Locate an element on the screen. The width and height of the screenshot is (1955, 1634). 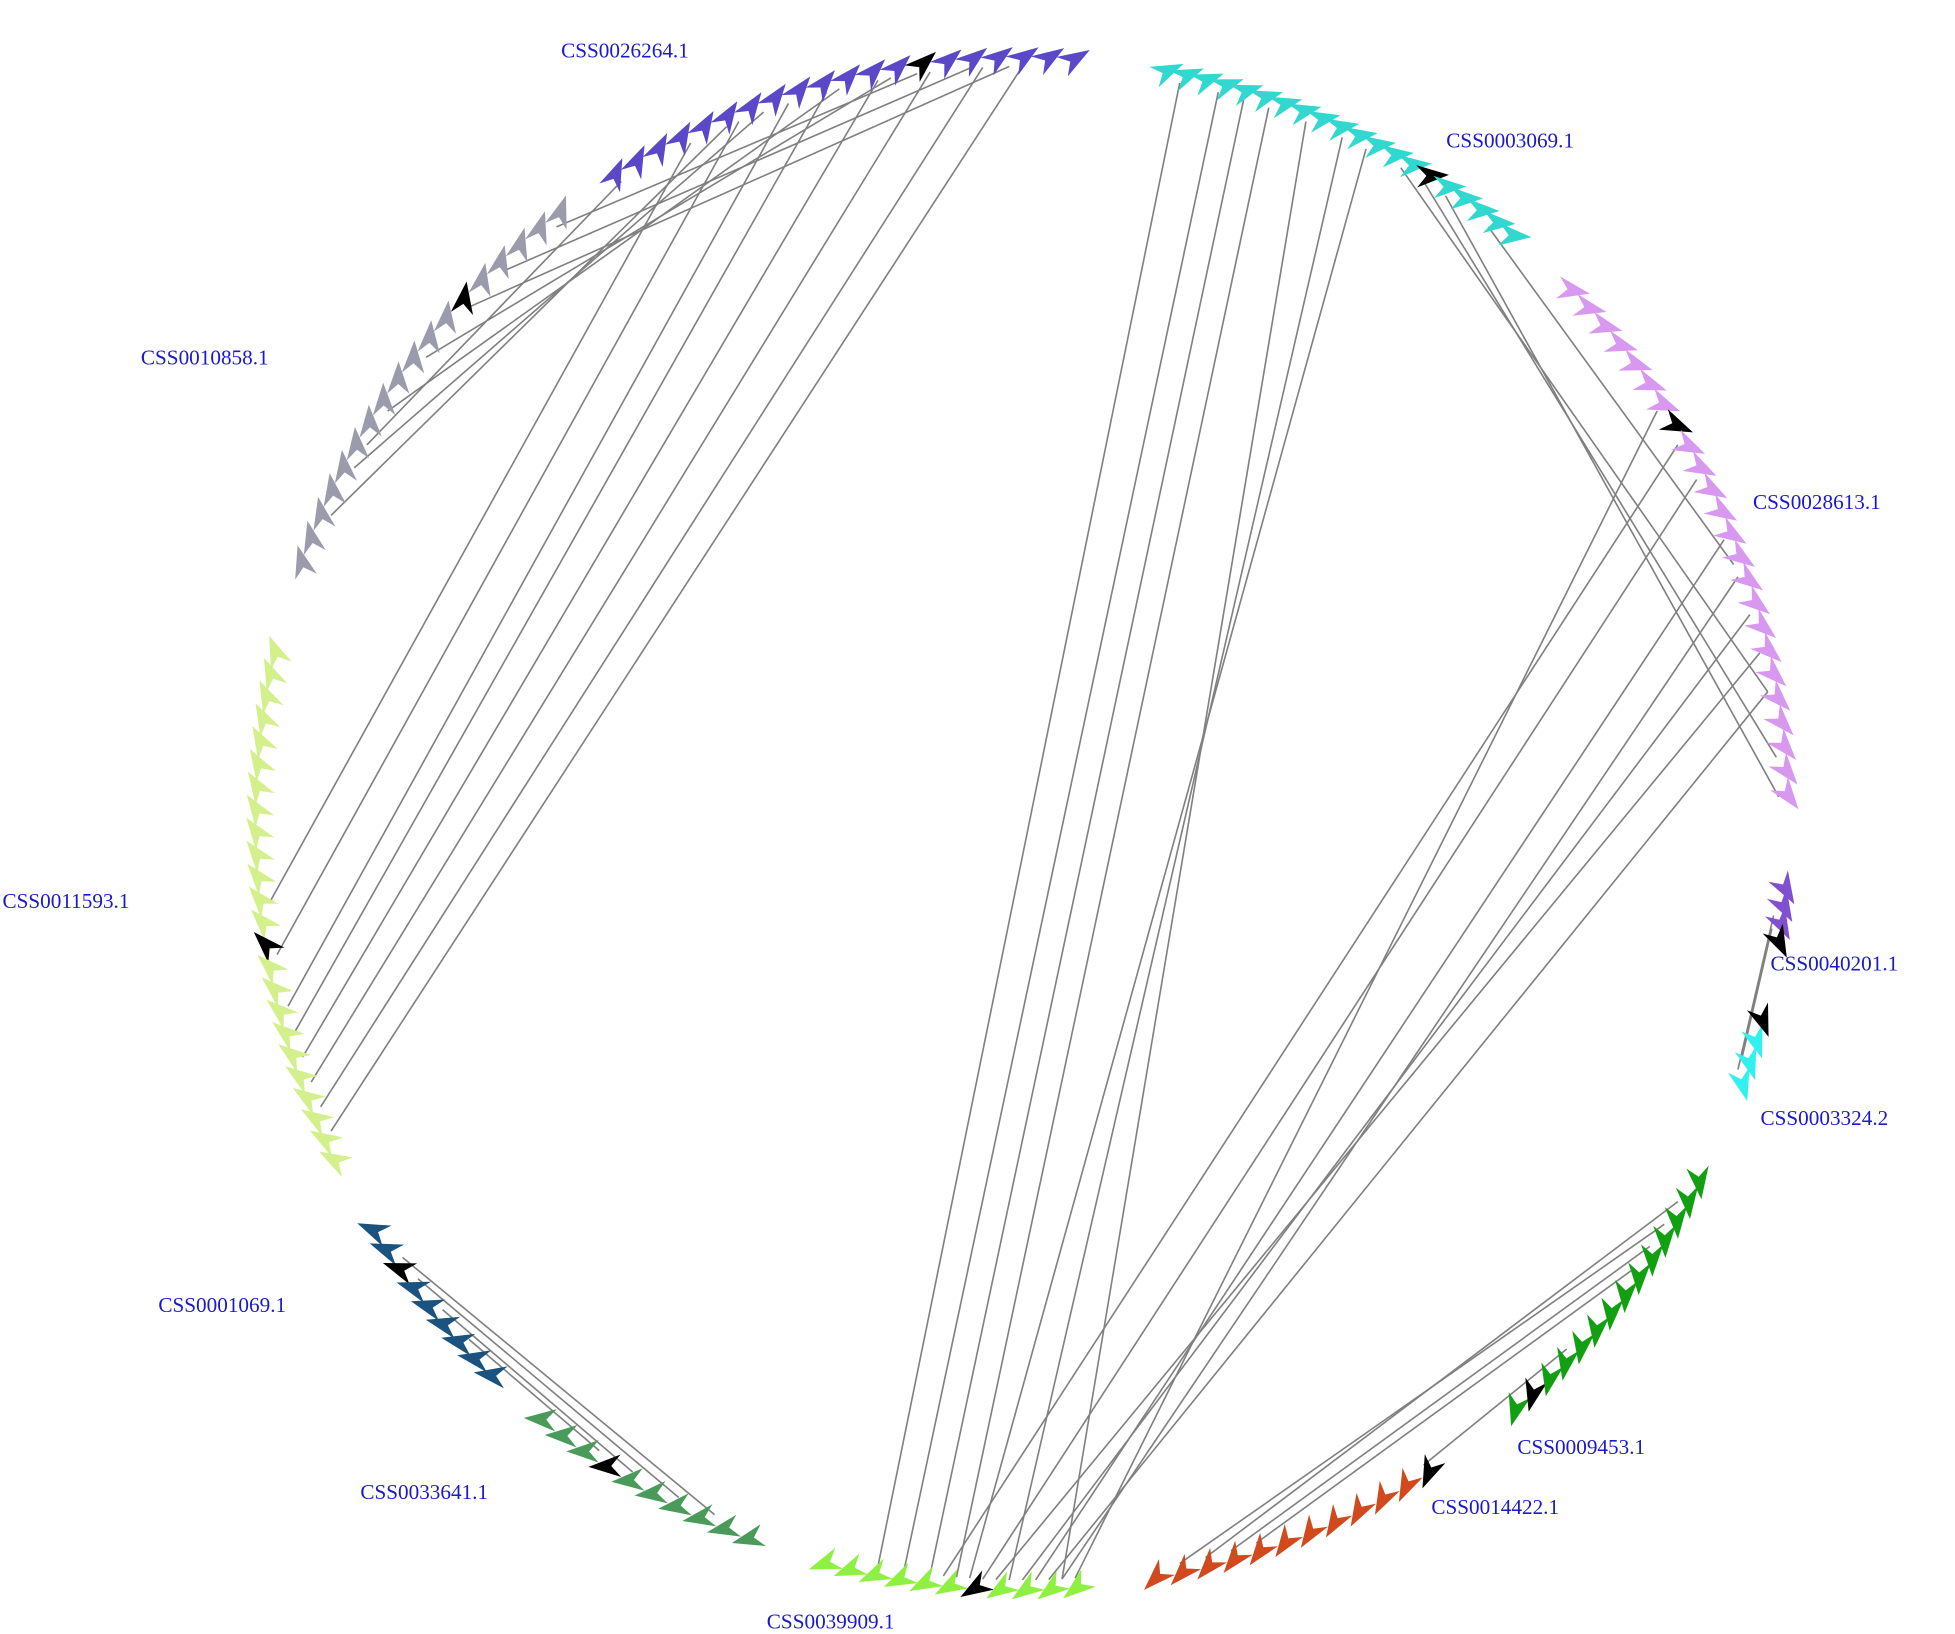
gene-label: CSS0003069.1 is located at coordinates (1510, 140).